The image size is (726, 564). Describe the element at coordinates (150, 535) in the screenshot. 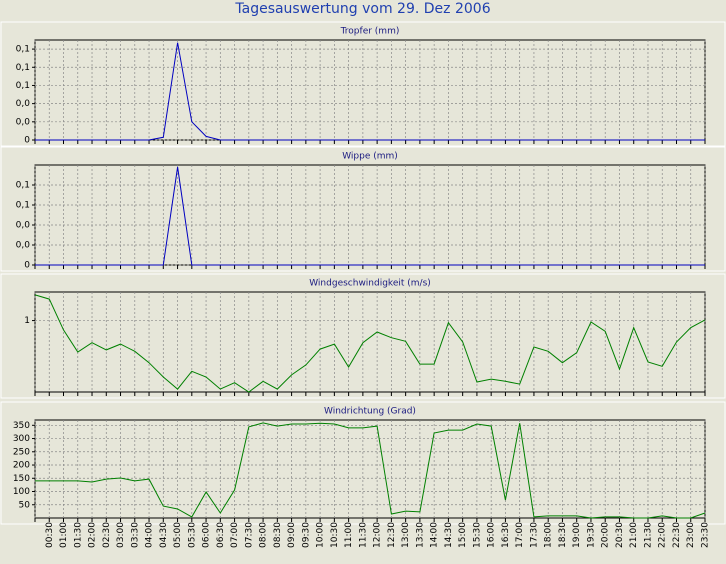

I see `x-tick-label: 04:00` at that location.